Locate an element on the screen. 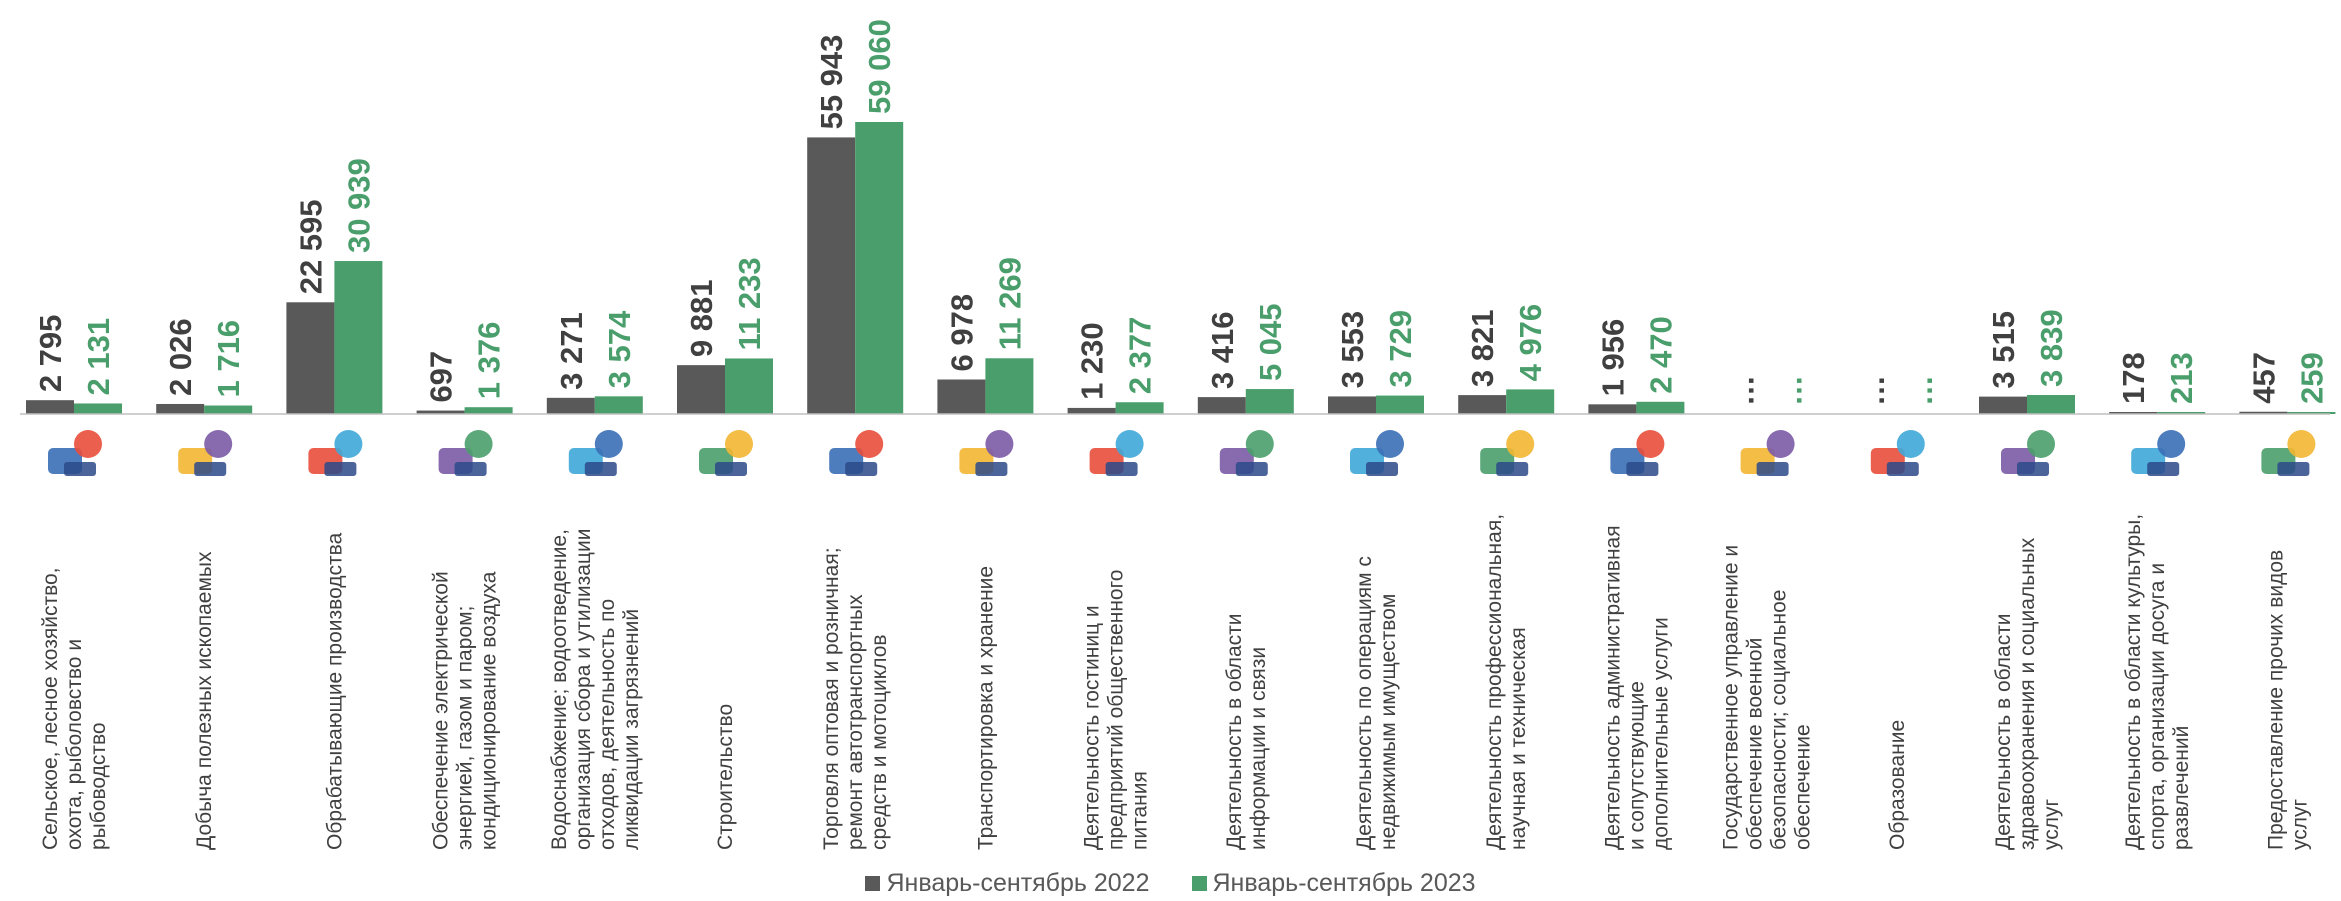 This screenshot has width=2341, height=901. value-label-2022: 3 515 is located at coordinates (2003, 350).